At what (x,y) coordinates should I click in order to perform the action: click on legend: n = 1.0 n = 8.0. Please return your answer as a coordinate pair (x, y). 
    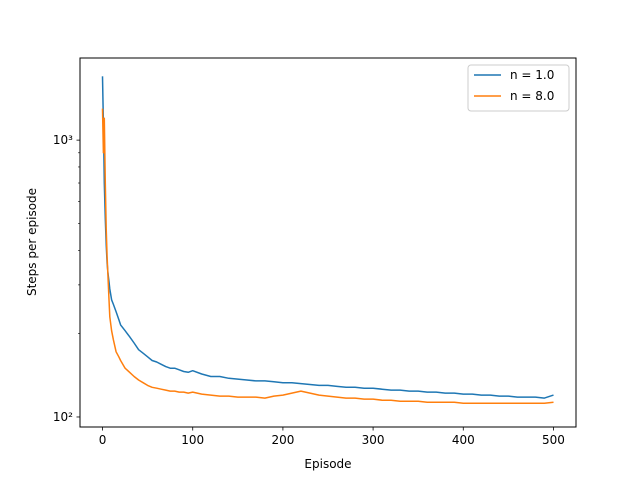
    Looking at the image, I should click on (518, 88).